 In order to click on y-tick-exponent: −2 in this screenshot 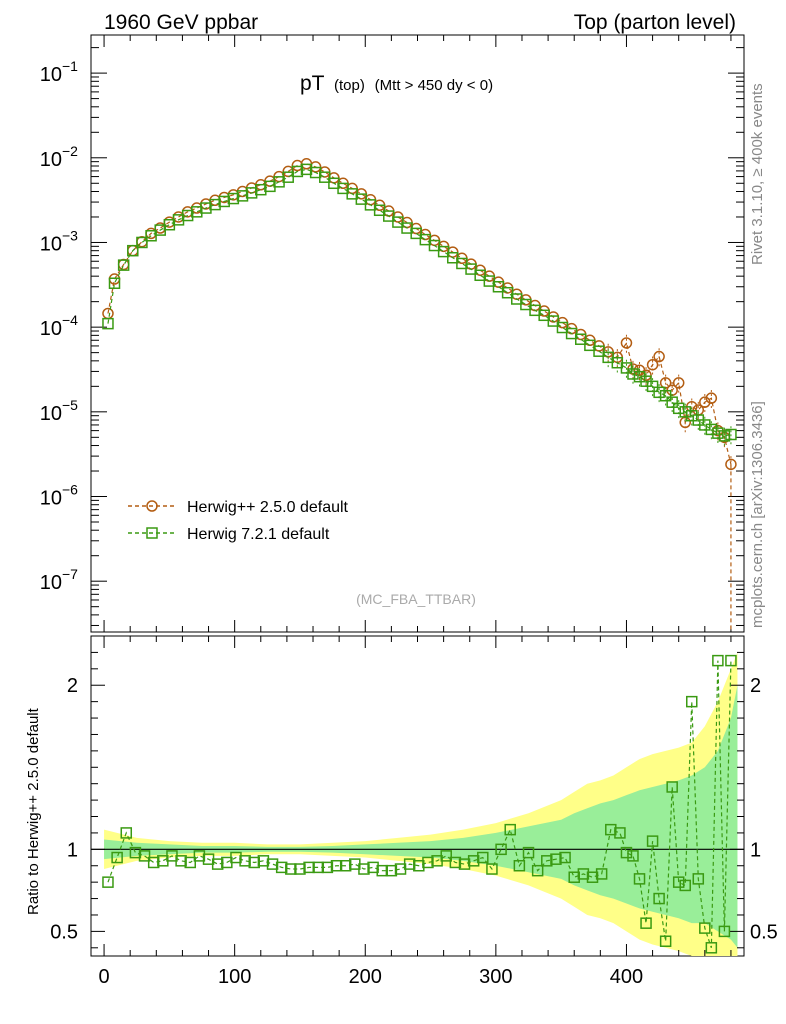, I will do `click(70, 151)`.